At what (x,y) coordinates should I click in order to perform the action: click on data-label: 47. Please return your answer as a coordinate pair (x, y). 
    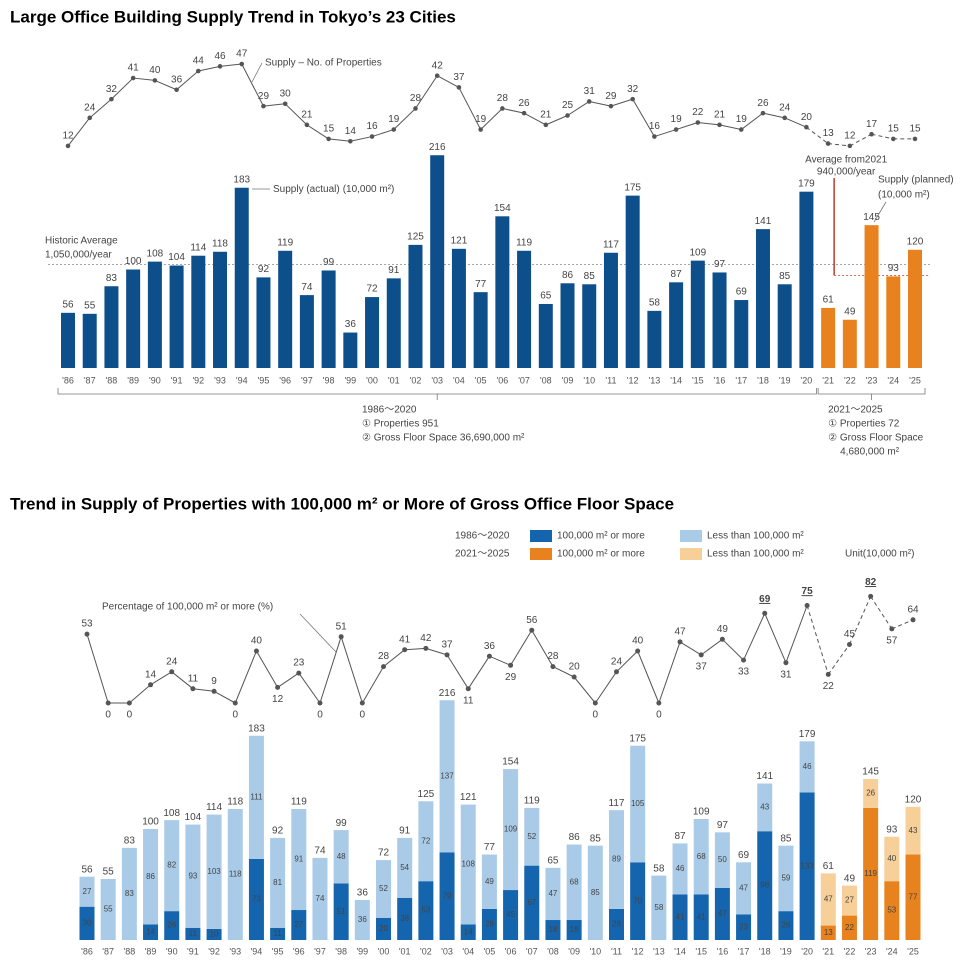
    Looking at the image, I should click on (242, 54).